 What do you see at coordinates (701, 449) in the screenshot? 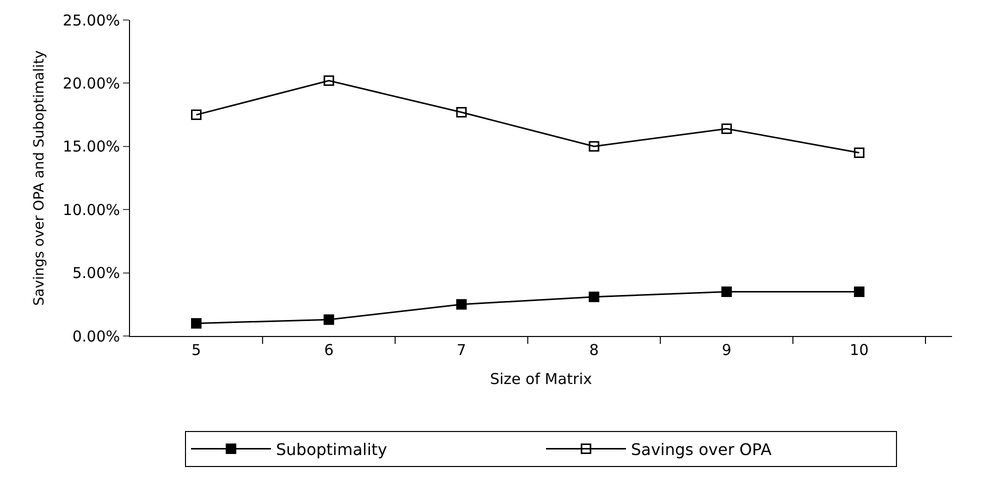
I see `legend-label: Savings over OPA` at bounding box center [701, 449].